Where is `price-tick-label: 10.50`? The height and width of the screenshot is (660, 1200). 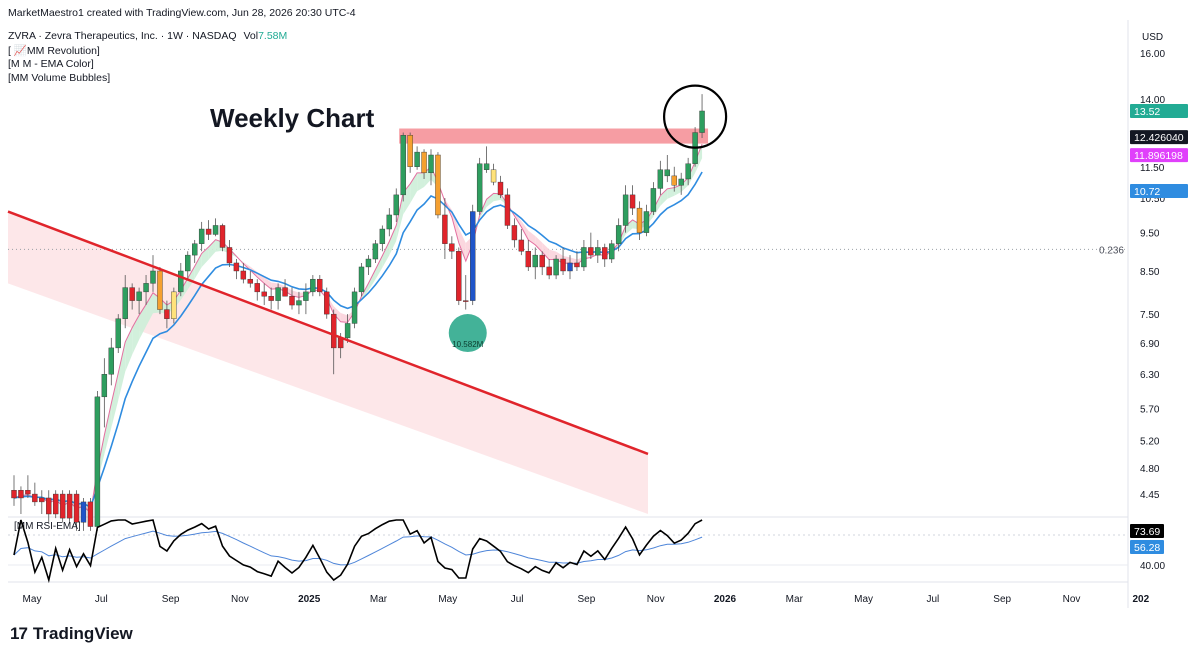
price-tick-label: 10.50 is located at coordinates (1152, 199).